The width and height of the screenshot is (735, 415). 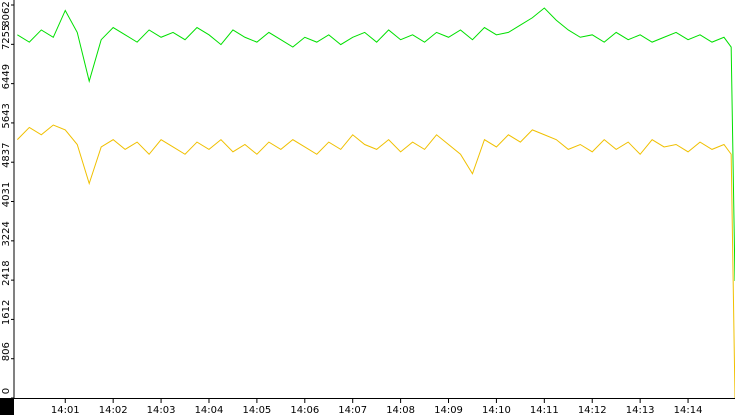 I want to click on x-tick-label: 14:03, so click(x=161, y=410).